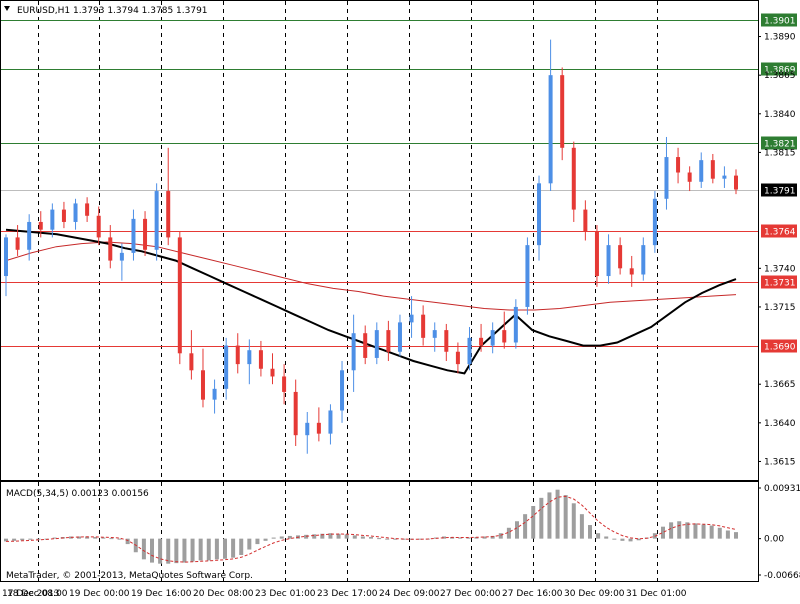  Describe the element at coordinates (347, 594) in the screenshot. I see `x-tick-label: 23 Dec 17:00` at that location.